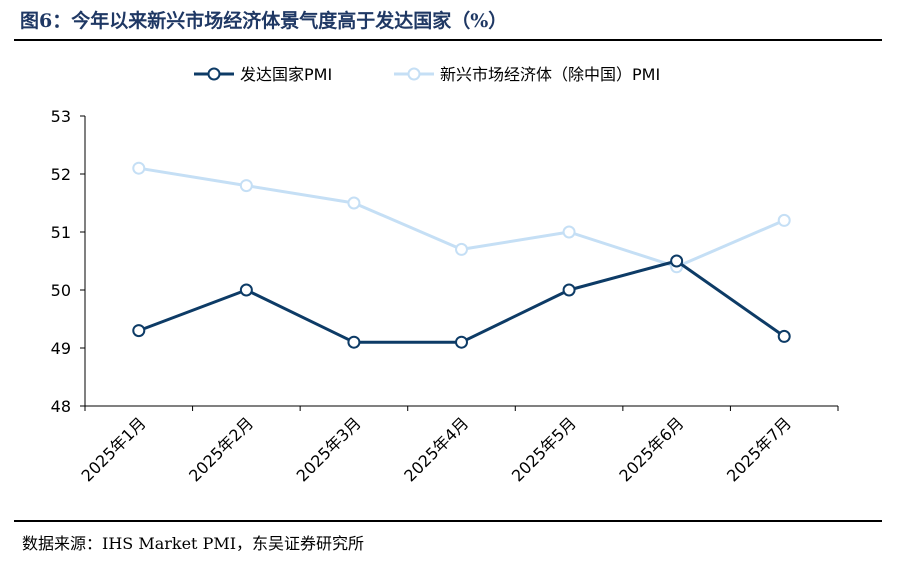 The height and width of the screenshot is (562, 905). I want to click on y-axis: 48 49 50 51 52 53, so click(68, 261).